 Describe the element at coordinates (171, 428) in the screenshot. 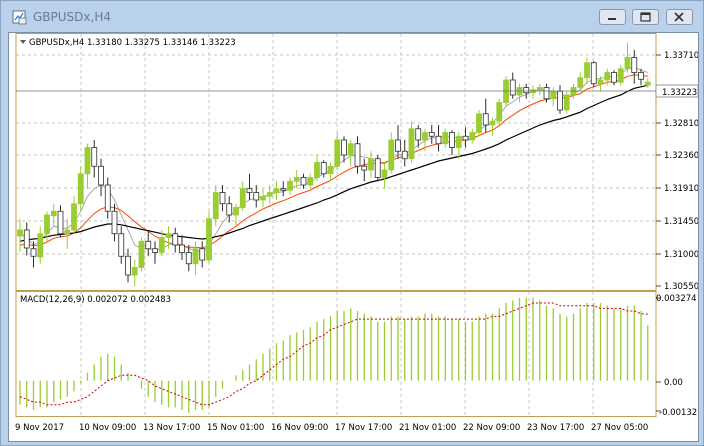

I see `time-tick: 13 Nov 17:00` at that location.